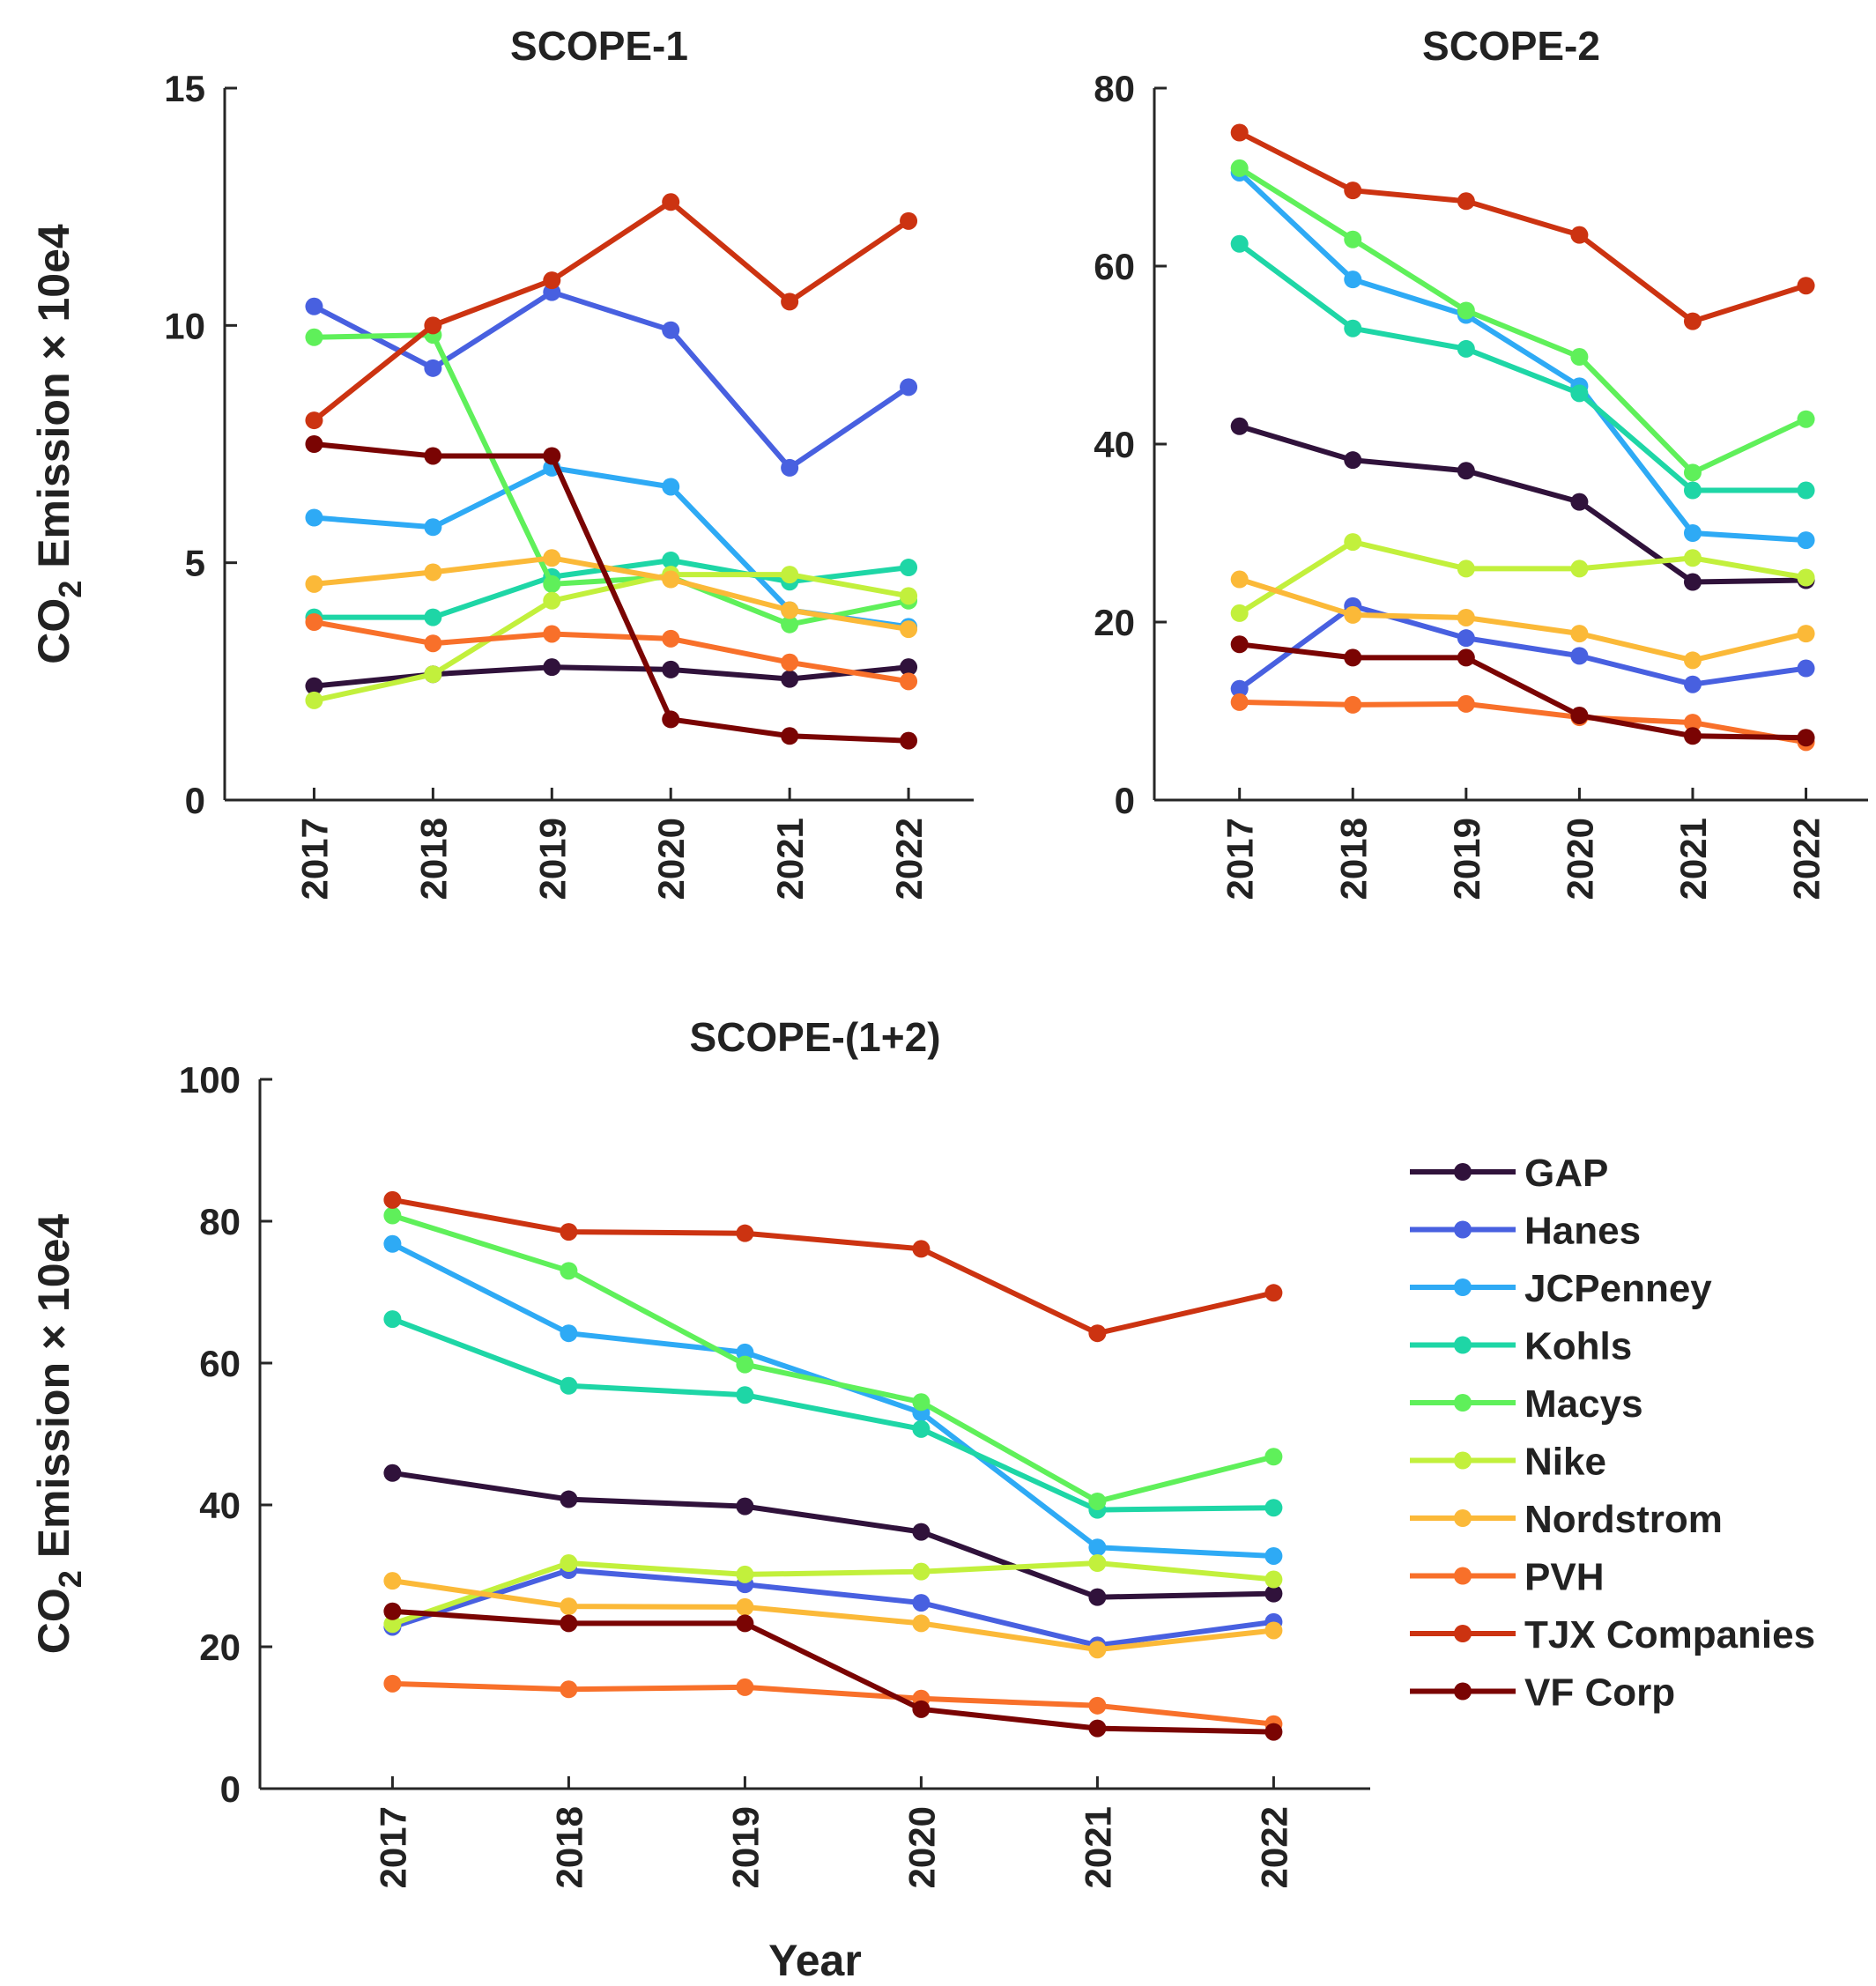 The height and width of the screenshot is (1986, 1876). Describe the element at coordinates (611, 652) in the screenshot. I see `series-line-pvh` at that location.